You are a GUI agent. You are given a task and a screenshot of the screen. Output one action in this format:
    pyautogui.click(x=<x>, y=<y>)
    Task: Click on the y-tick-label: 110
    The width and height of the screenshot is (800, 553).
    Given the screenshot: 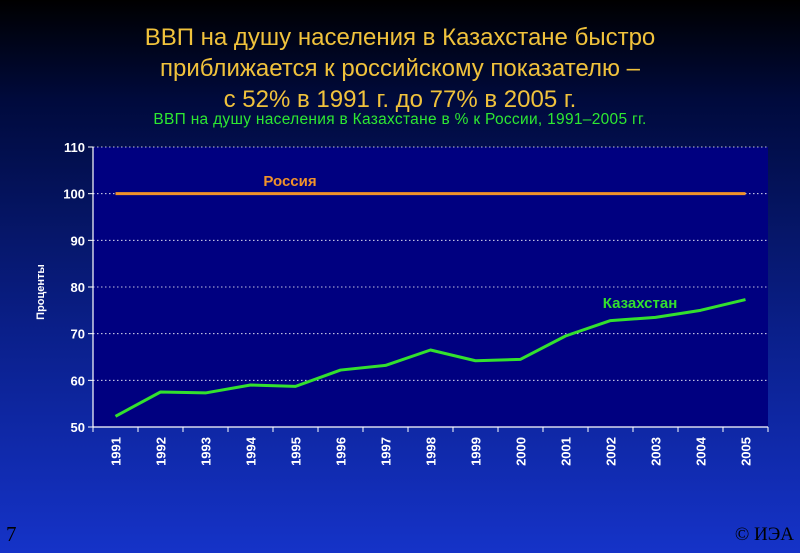 What is the action you would take?
    pyautogui.click(x=74, y=147)
    